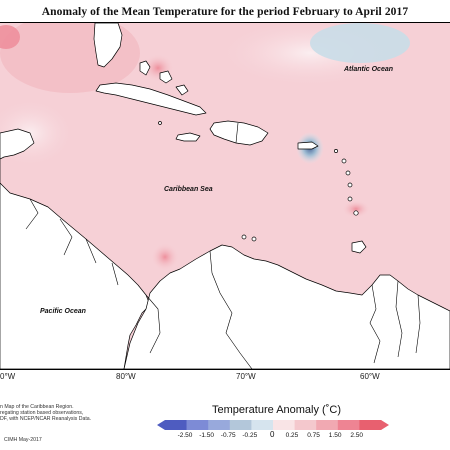 The width and height of the screenshot is (450, 450). What do you see at coordinates (91, 251) in the screenshot?
I see `border-nicaragua` at bounding box center [91, 251].